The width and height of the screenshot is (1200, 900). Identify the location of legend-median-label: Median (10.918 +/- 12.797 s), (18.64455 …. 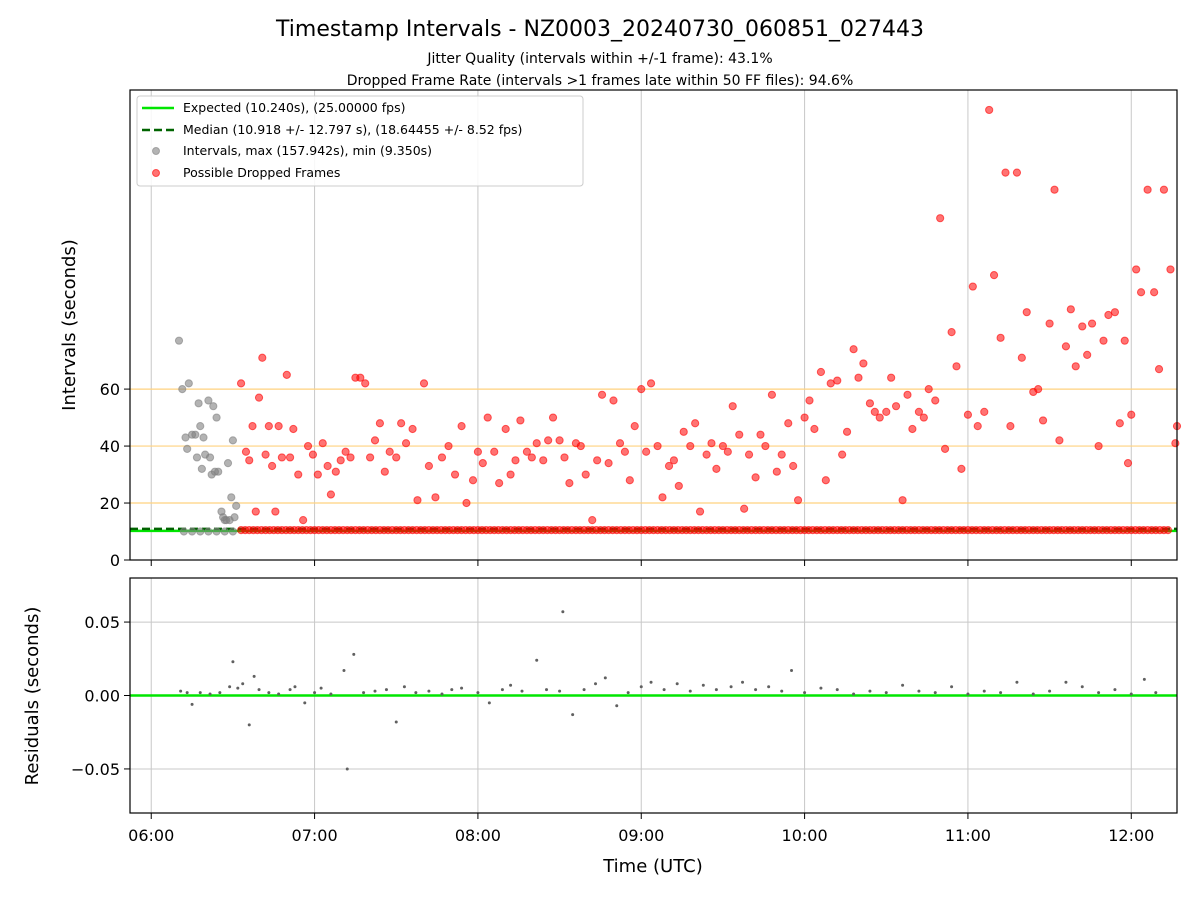
(352, 129).